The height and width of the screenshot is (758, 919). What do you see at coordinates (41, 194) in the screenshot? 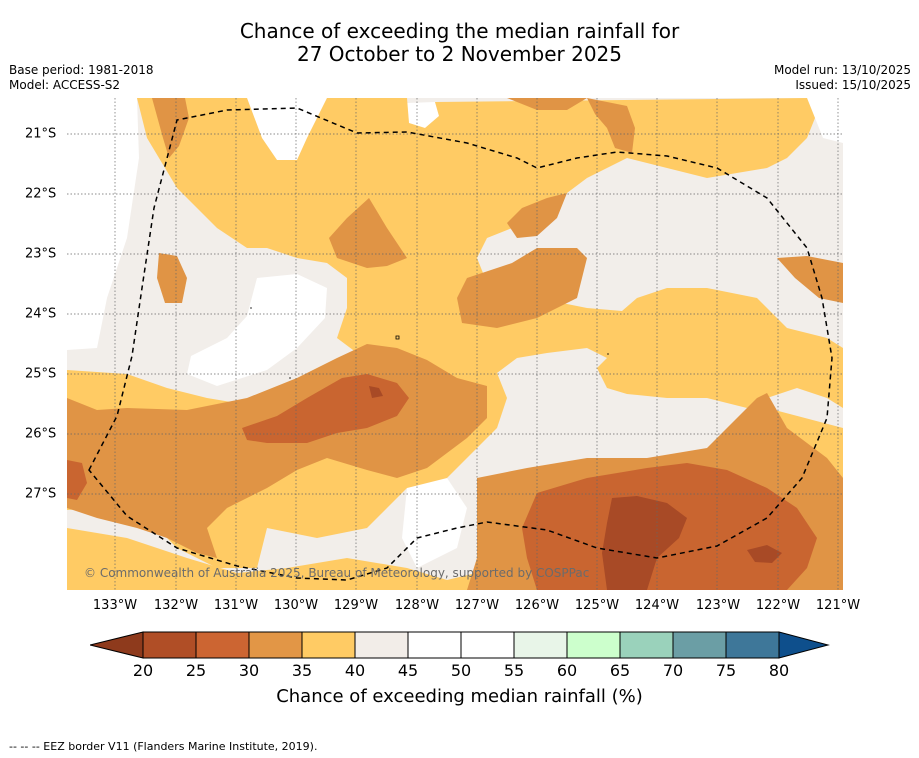
I see `lat-label-22s: 22°S` at bounding box center [41, 194].